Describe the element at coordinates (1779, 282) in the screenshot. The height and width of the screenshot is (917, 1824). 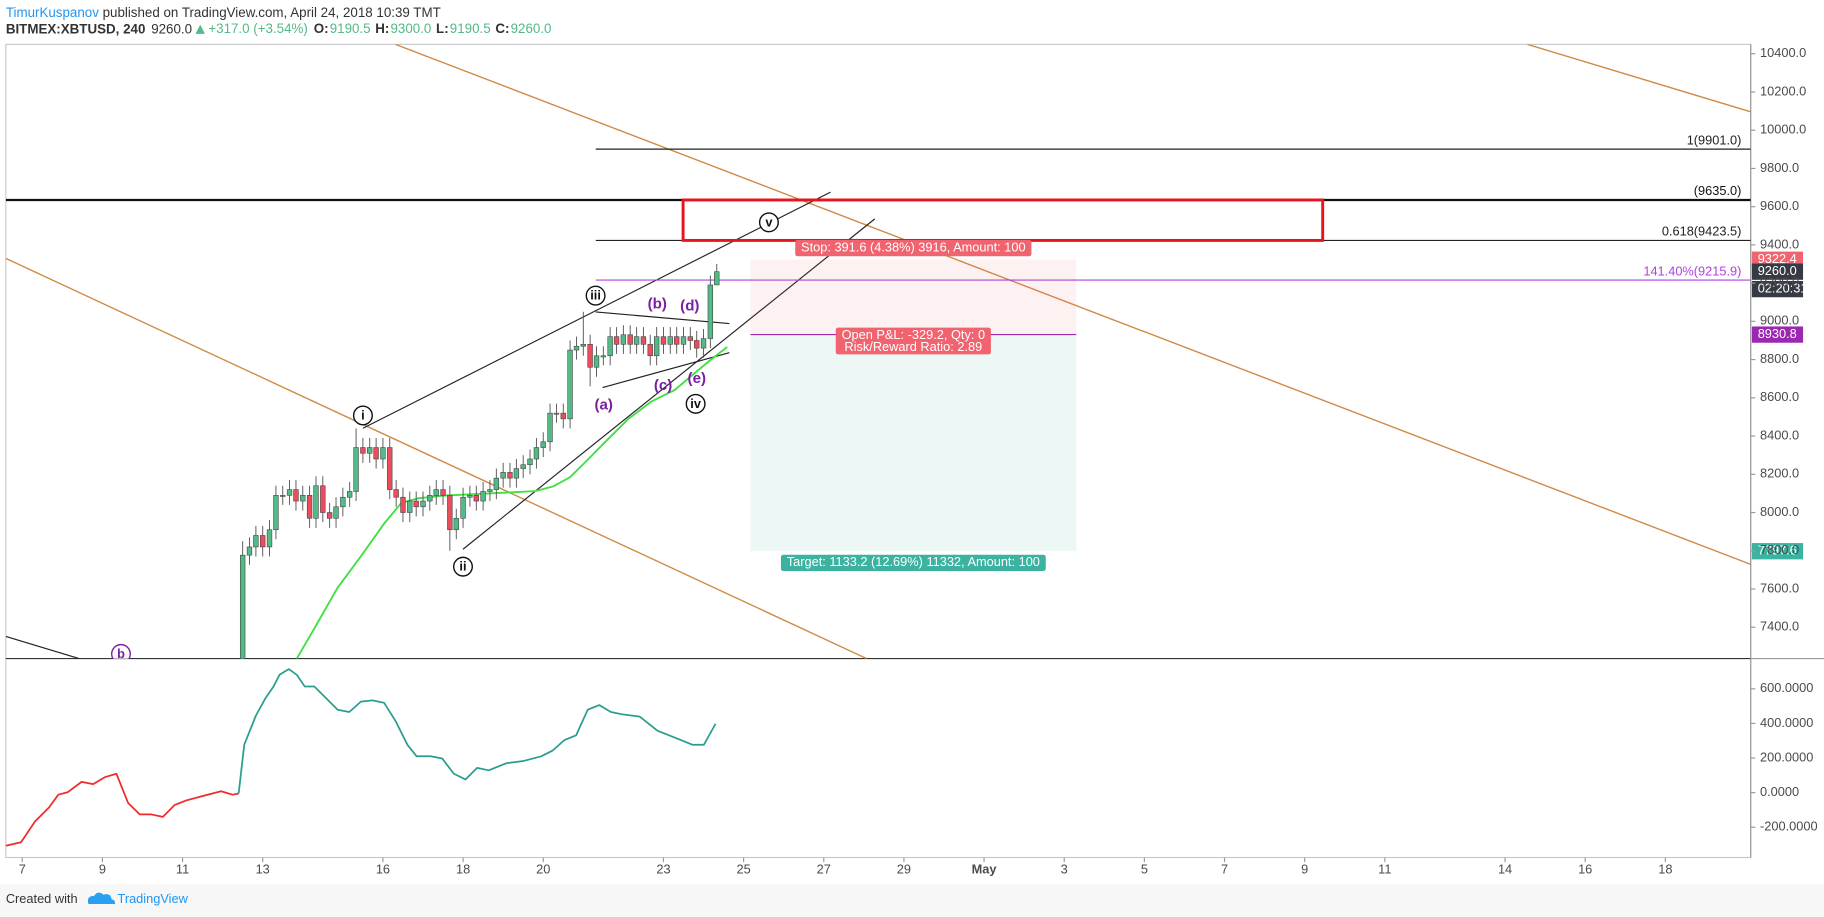
I see `y-tick-label: 9200.0` at that location.